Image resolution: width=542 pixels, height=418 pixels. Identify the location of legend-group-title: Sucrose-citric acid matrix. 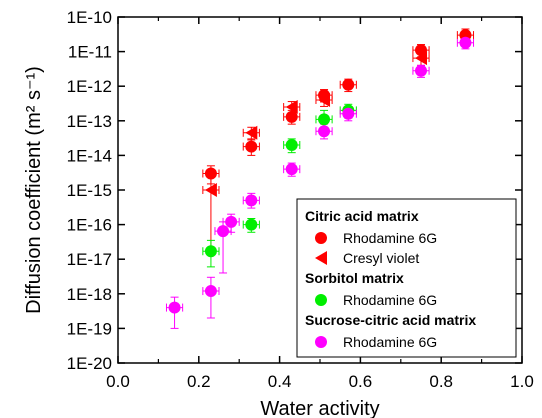
(390, 320).